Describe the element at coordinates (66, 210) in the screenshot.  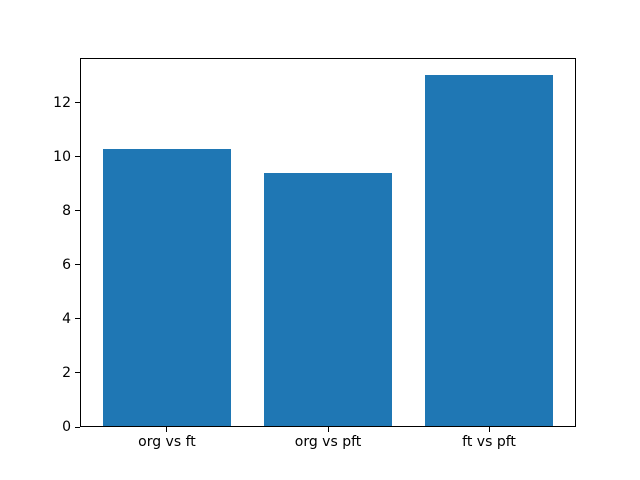
I see `y-axis-tick-label: 8` at that location.